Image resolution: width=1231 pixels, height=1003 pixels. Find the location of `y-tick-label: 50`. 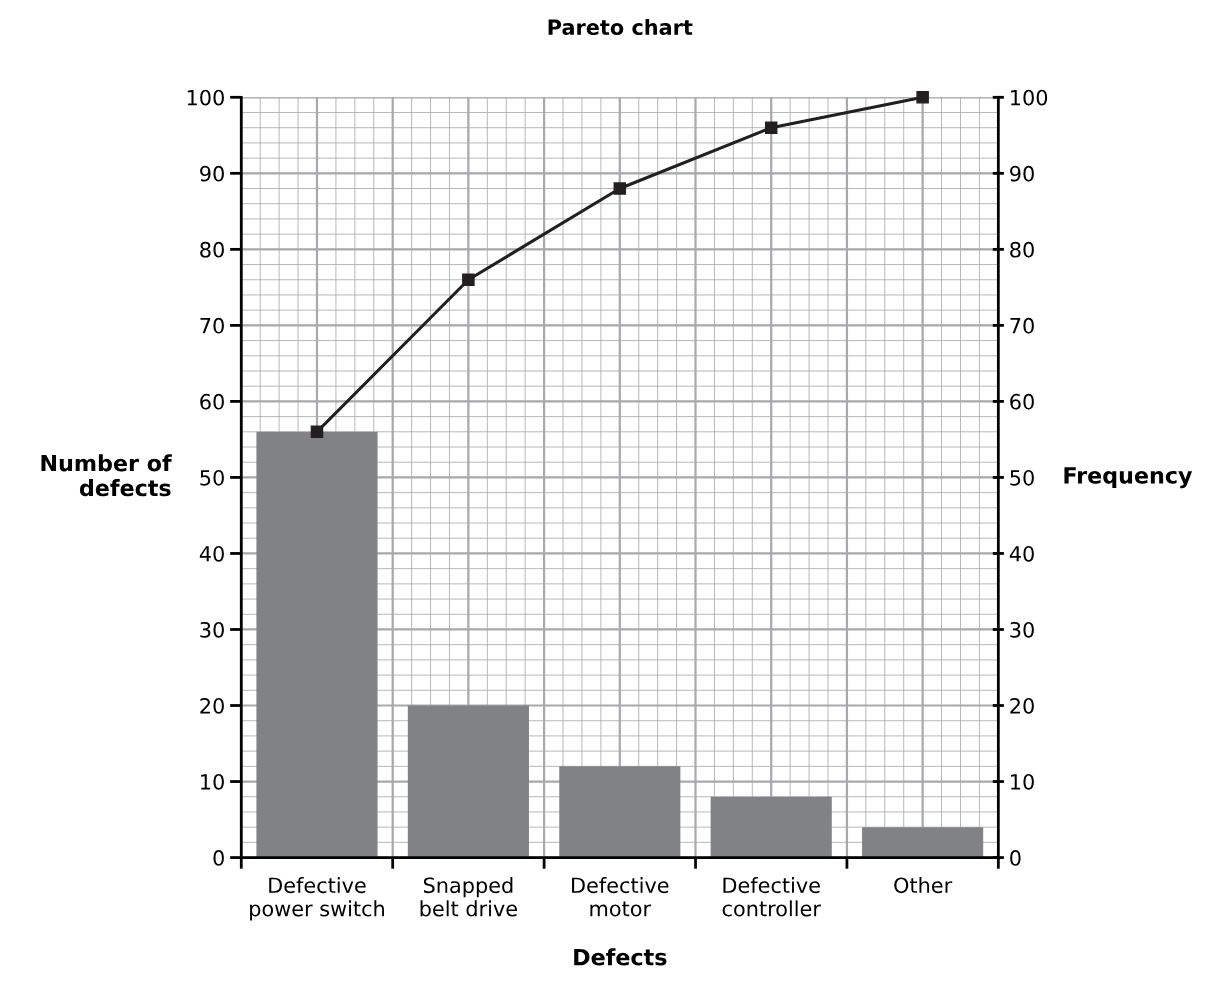

y-tick-label: 50 is located at coordinates (212, 477).